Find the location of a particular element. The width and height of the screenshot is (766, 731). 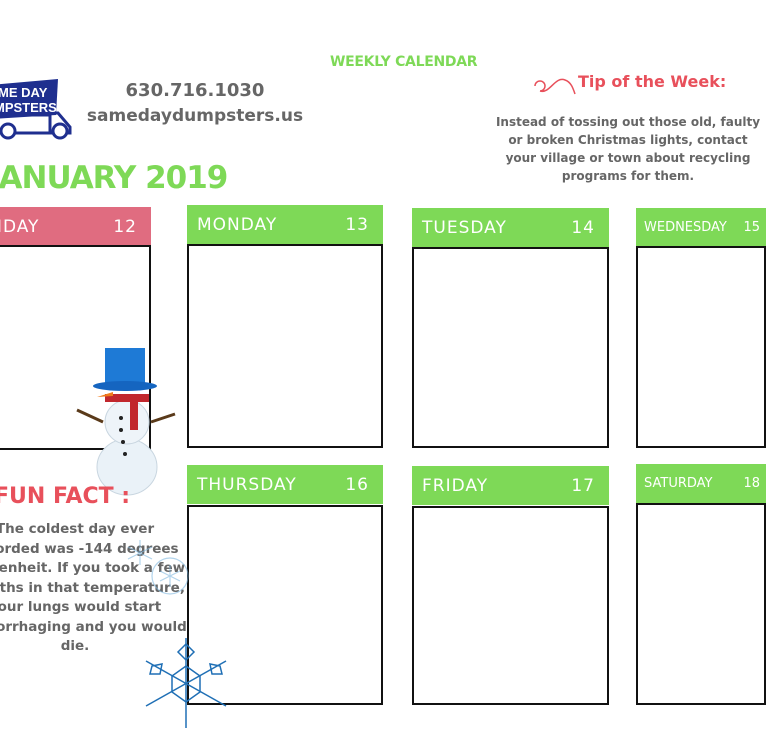

day-box-wednesday is located at coordinates (701, 347).